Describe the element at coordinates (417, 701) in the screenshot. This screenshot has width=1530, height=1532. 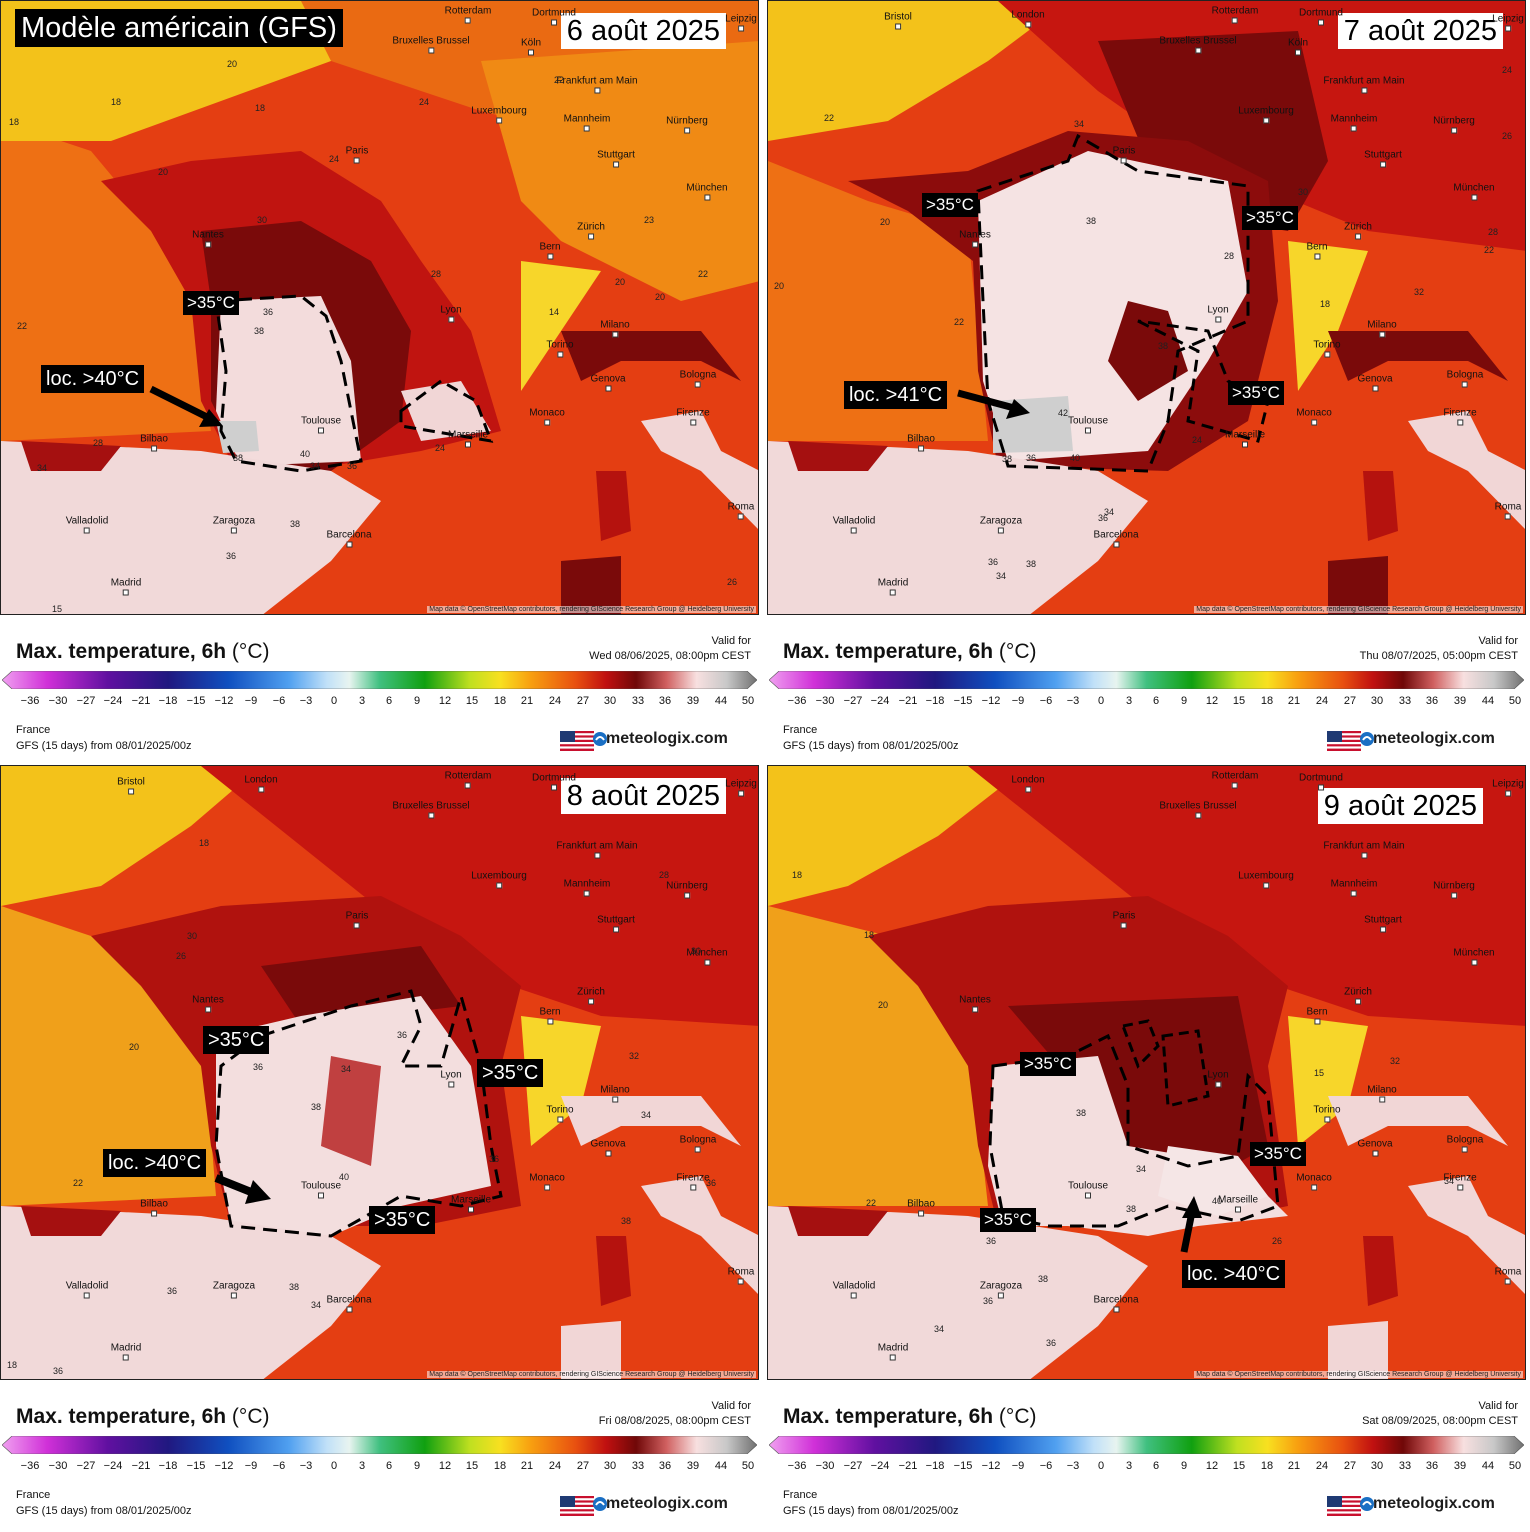
I see `scale-tick: 9` at that location.